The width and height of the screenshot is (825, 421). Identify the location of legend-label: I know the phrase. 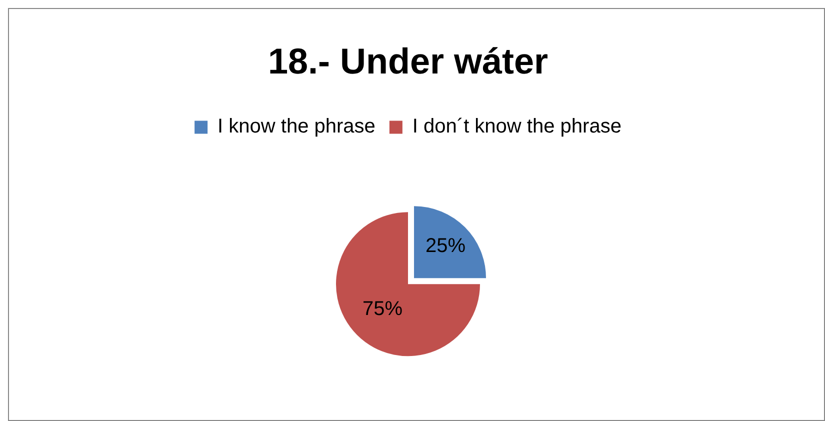
(297, 127).